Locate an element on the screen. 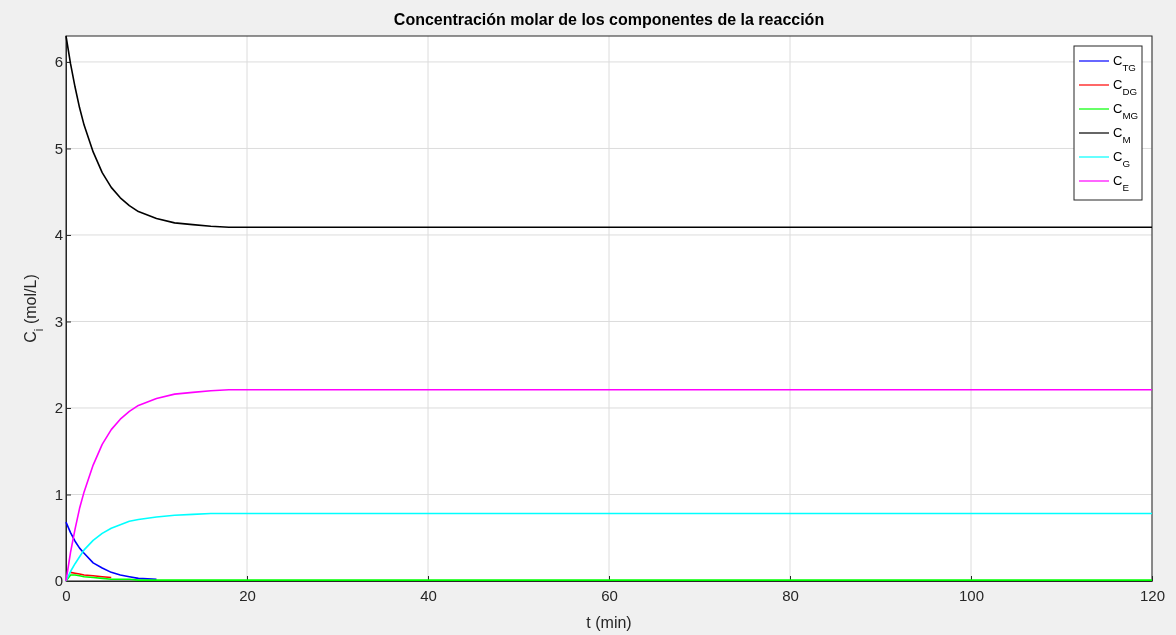 The height and width of the screenshot is (635, 1176). legend-label: C$_{G}$ is located at coordinates (1121, 159).